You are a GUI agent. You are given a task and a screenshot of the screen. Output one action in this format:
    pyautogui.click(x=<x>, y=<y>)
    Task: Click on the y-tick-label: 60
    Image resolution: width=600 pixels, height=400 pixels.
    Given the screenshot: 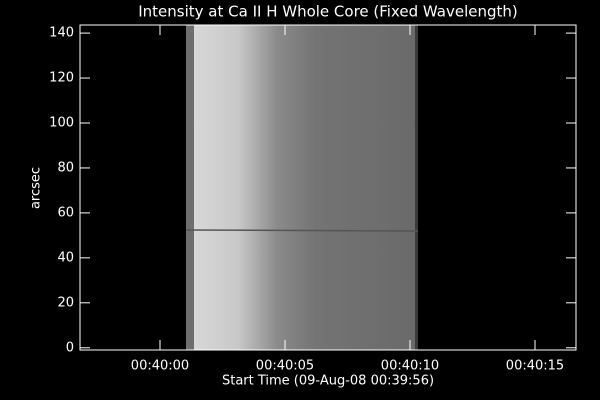 What is the action you would take?
    pyautogui.click(x=65, y=212)
    